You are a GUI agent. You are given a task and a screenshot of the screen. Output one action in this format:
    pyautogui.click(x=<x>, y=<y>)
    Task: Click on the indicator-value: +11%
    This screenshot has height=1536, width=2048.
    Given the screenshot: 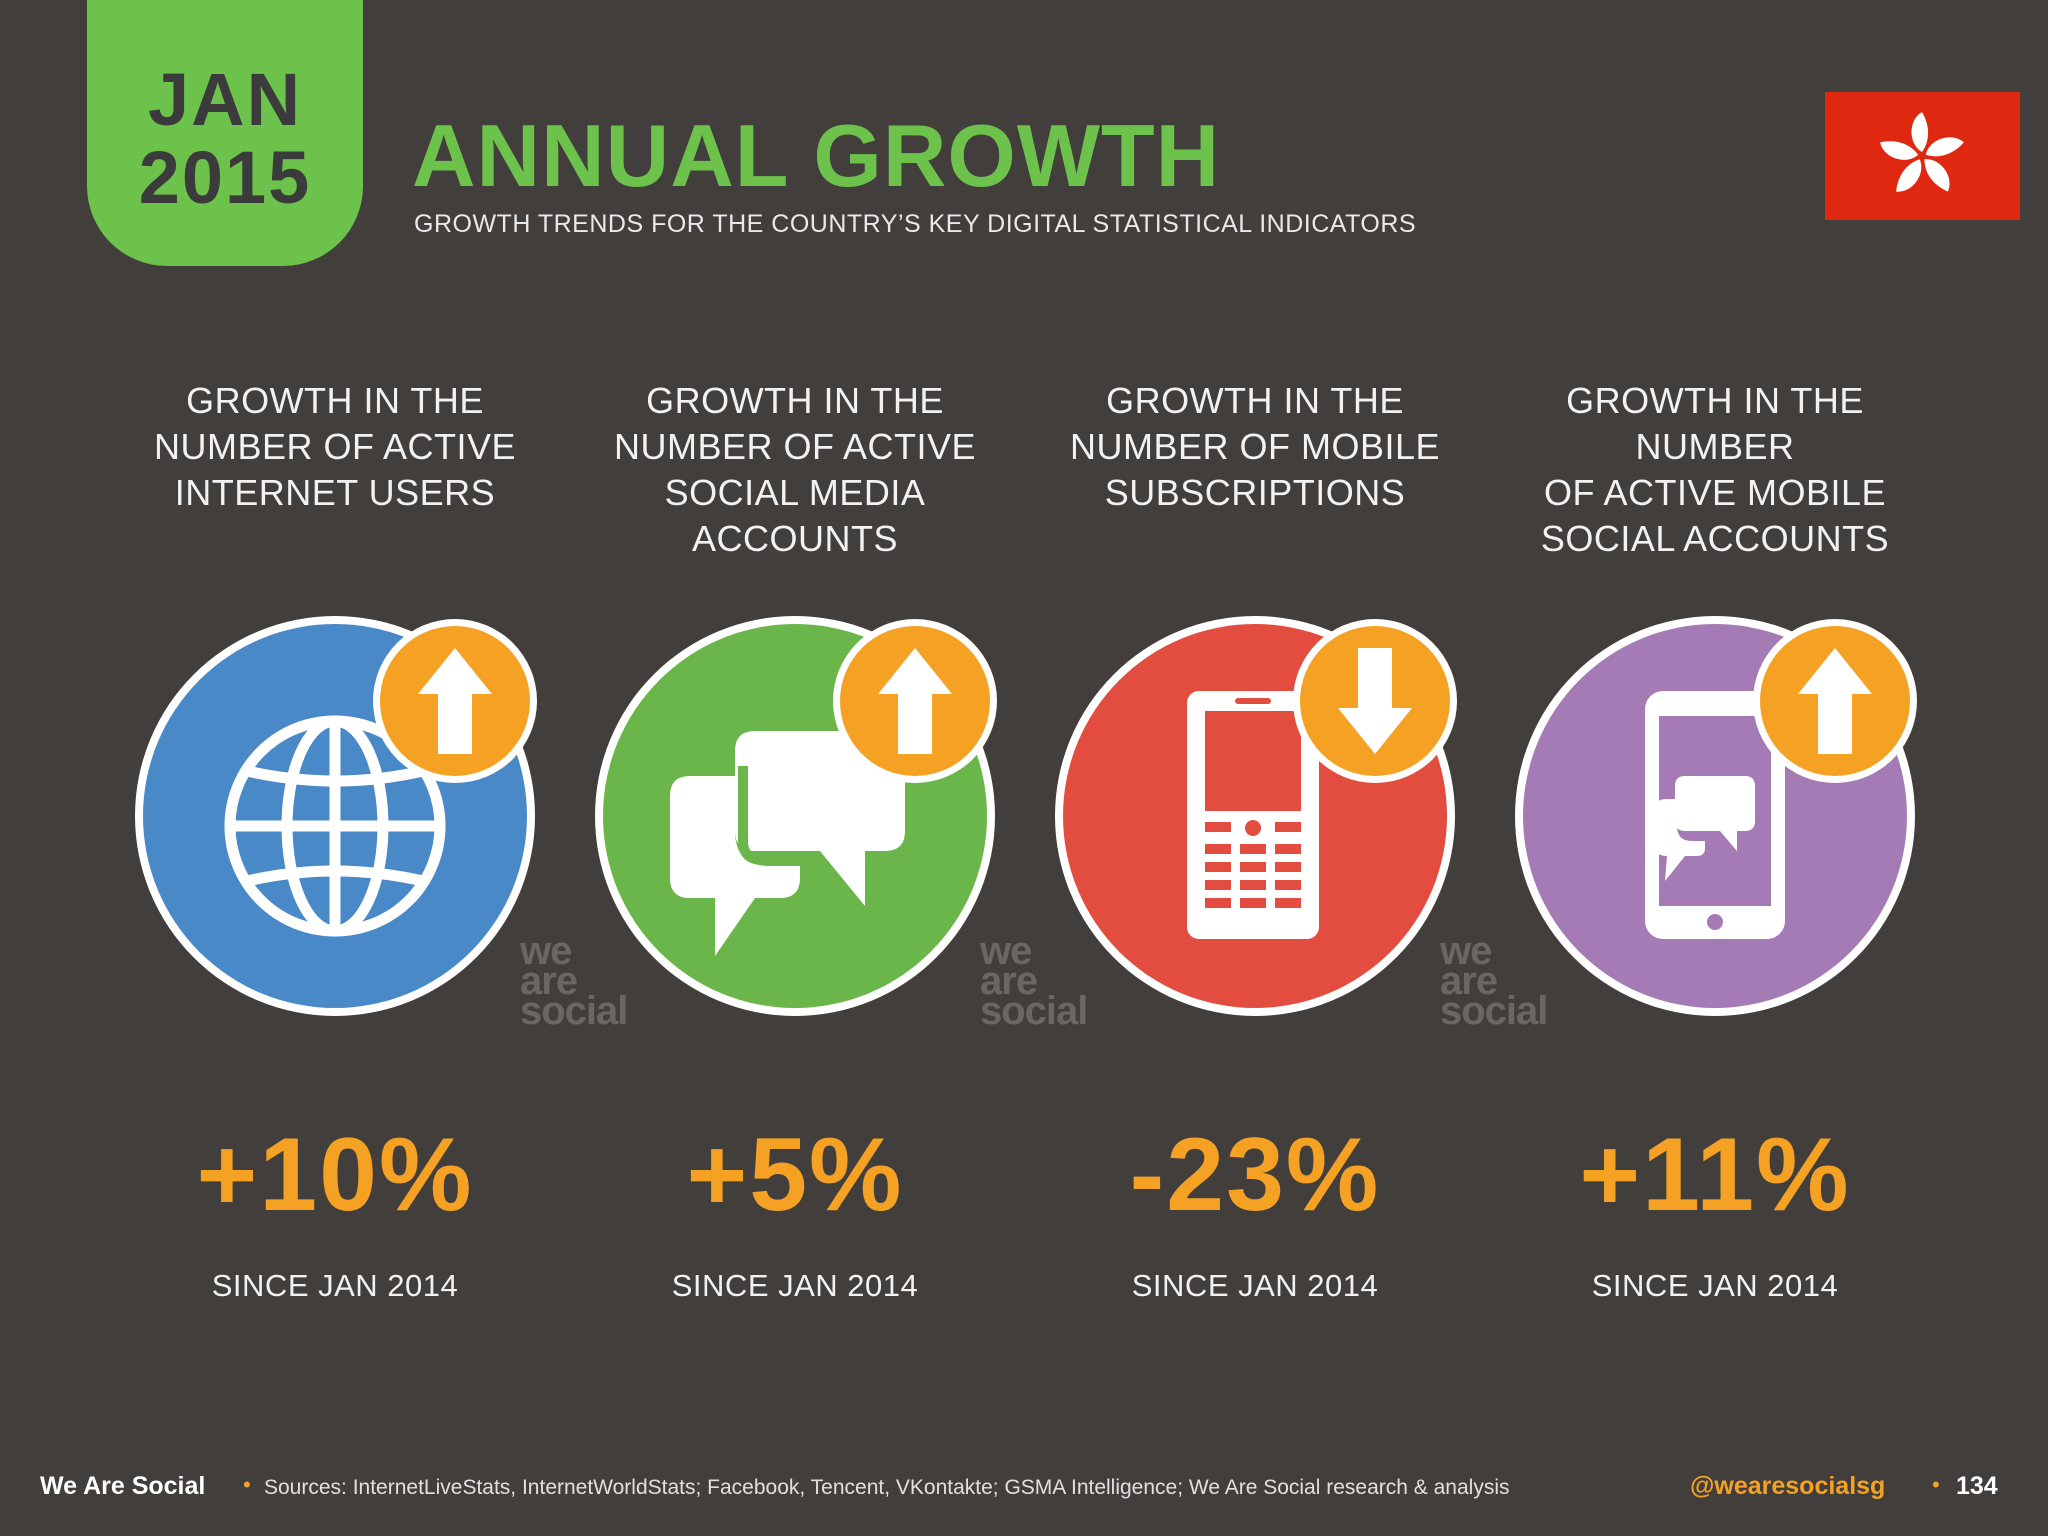 What is the action you would take?
    pyautogui.click(x=1715, y=1175)
    